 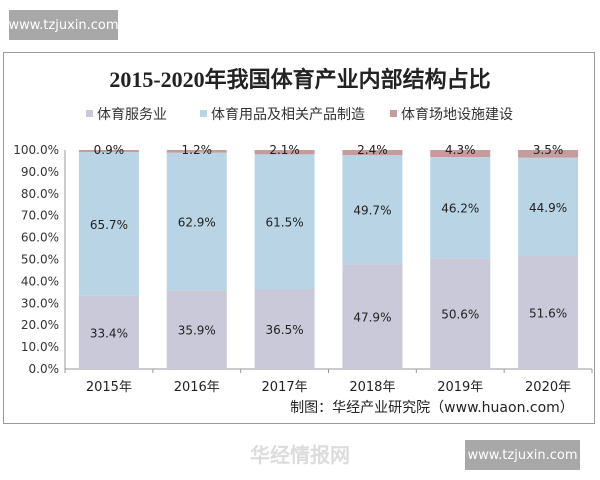 What do you see at coordinates (300, 455) in the screenshot?
I see `logo-watermark: 华经情报网` at bounding box center [300, 455].